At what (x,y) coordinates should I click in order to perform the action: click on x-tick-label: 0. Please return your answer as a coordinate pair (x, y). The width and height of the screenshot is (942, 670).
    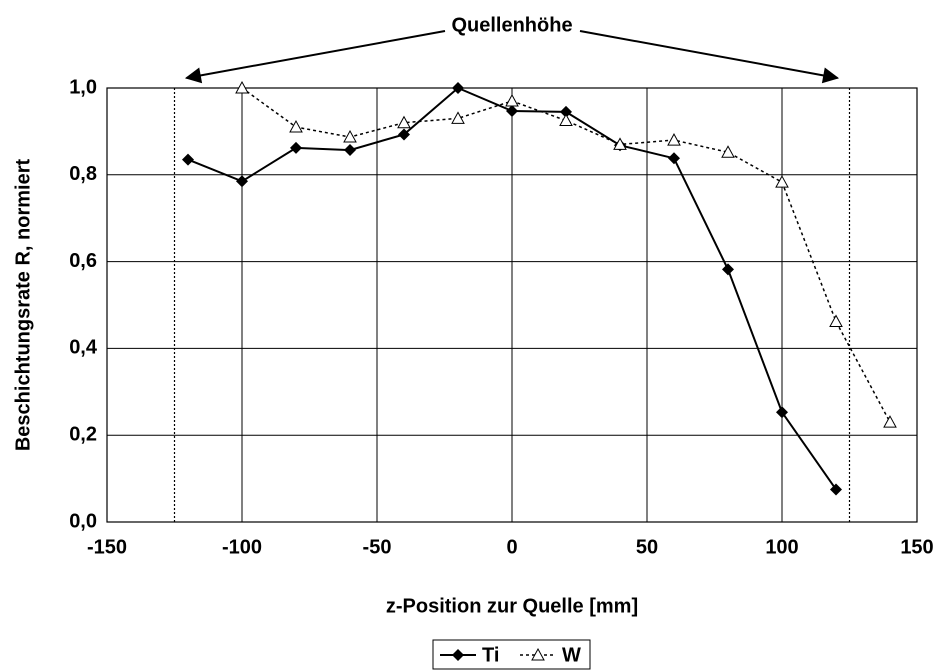
    Looking at the image, I should click on (511, 547).